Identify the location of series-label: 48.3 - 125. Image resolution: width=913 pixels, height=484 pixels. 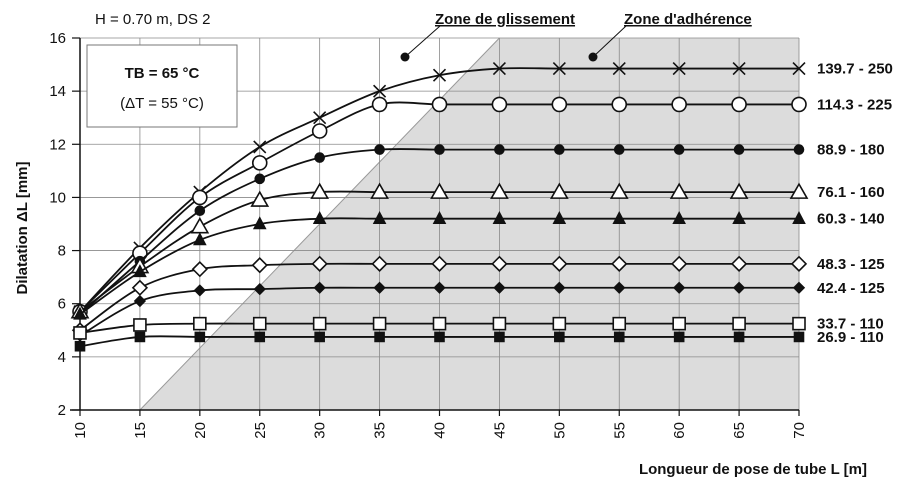
(851, 264).